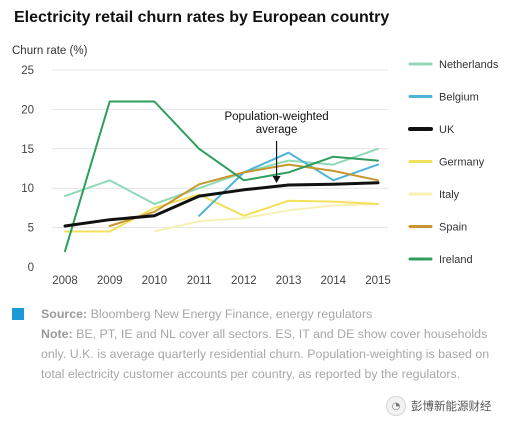 Image resolution: width=514 pixels, height=427 pixels. What do you see at coordinates (27, 150) in the screenshot?
I see `y-tick-label: 15` at bounding box center [27, 150].